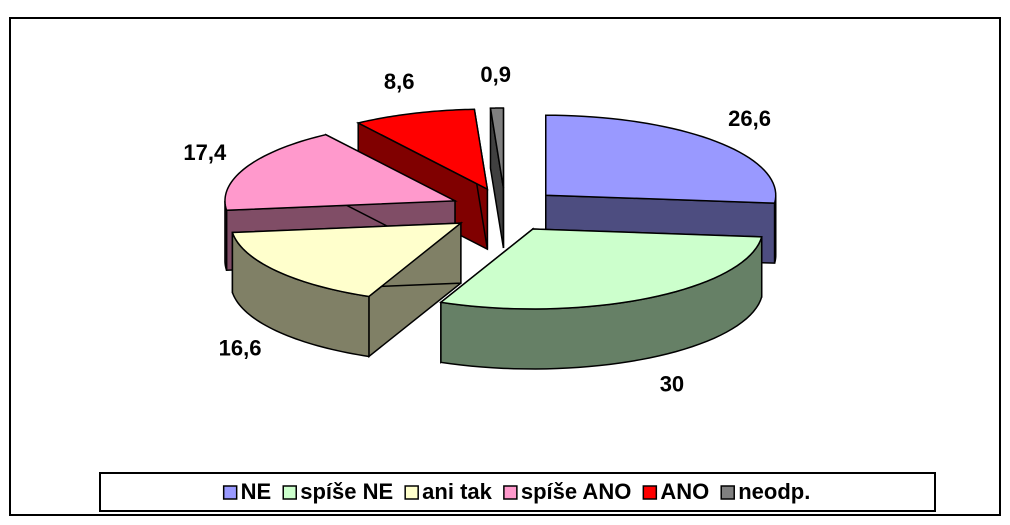  Describe the element at coordinates (684, 491) in the screenshot. I see `legend-label: ANO` at that location.